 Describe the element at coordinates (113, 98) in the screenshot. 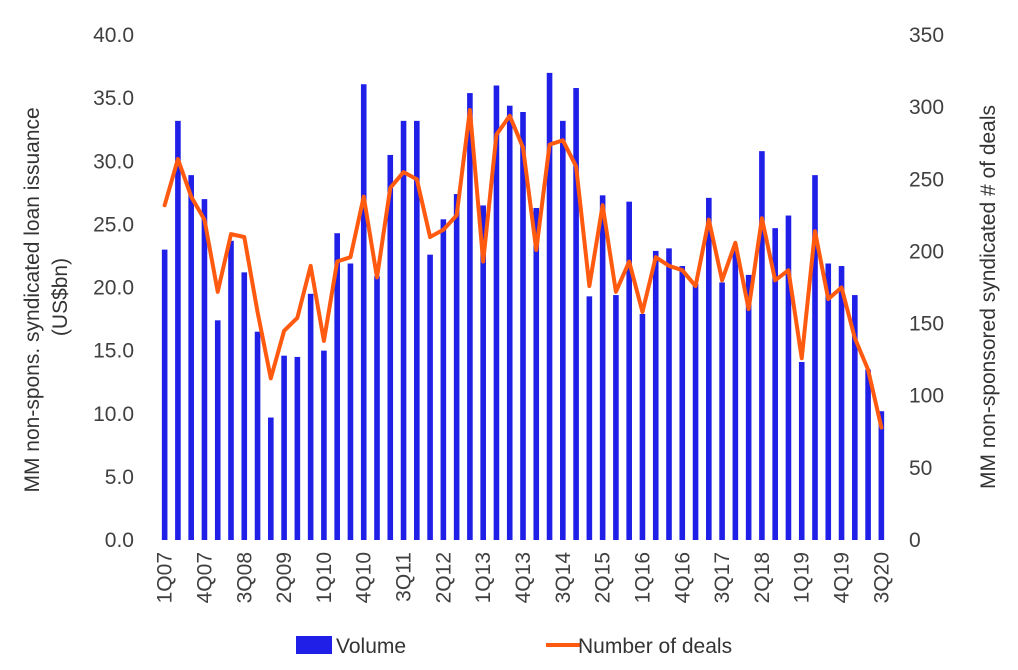

I see `left-tick-label: 35.0` at that location.